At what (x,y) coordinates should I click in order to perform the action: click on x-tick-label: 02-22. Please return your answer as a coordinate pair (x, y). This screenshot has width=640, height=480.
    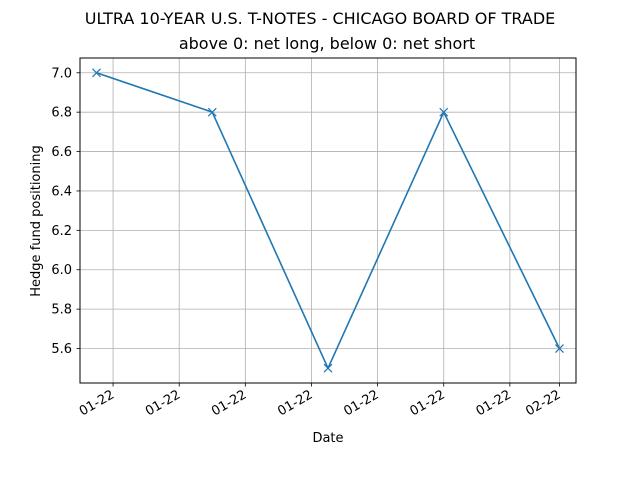
    Looking at the image, I should click on (543, 403).